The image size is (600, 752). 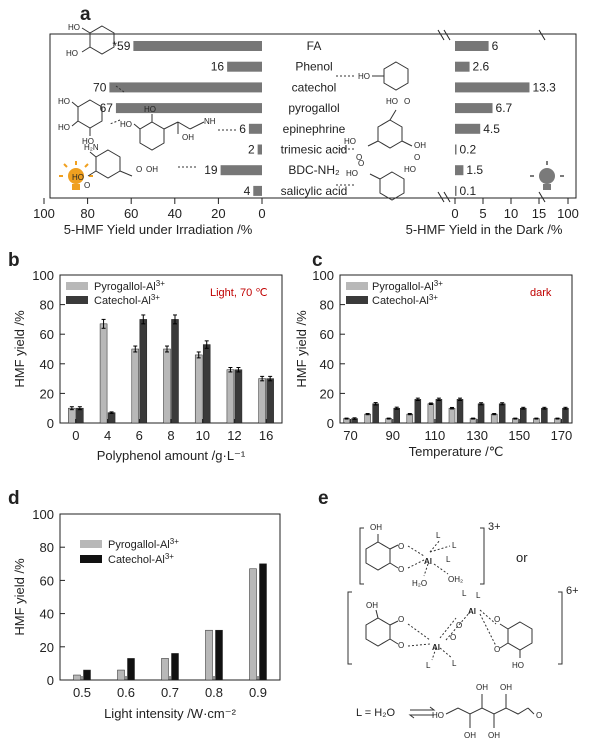 What do you see at coordinates (50, 423) in the screenshot?
I see `y-tick-label: 0` at bounding box center [50, 423].